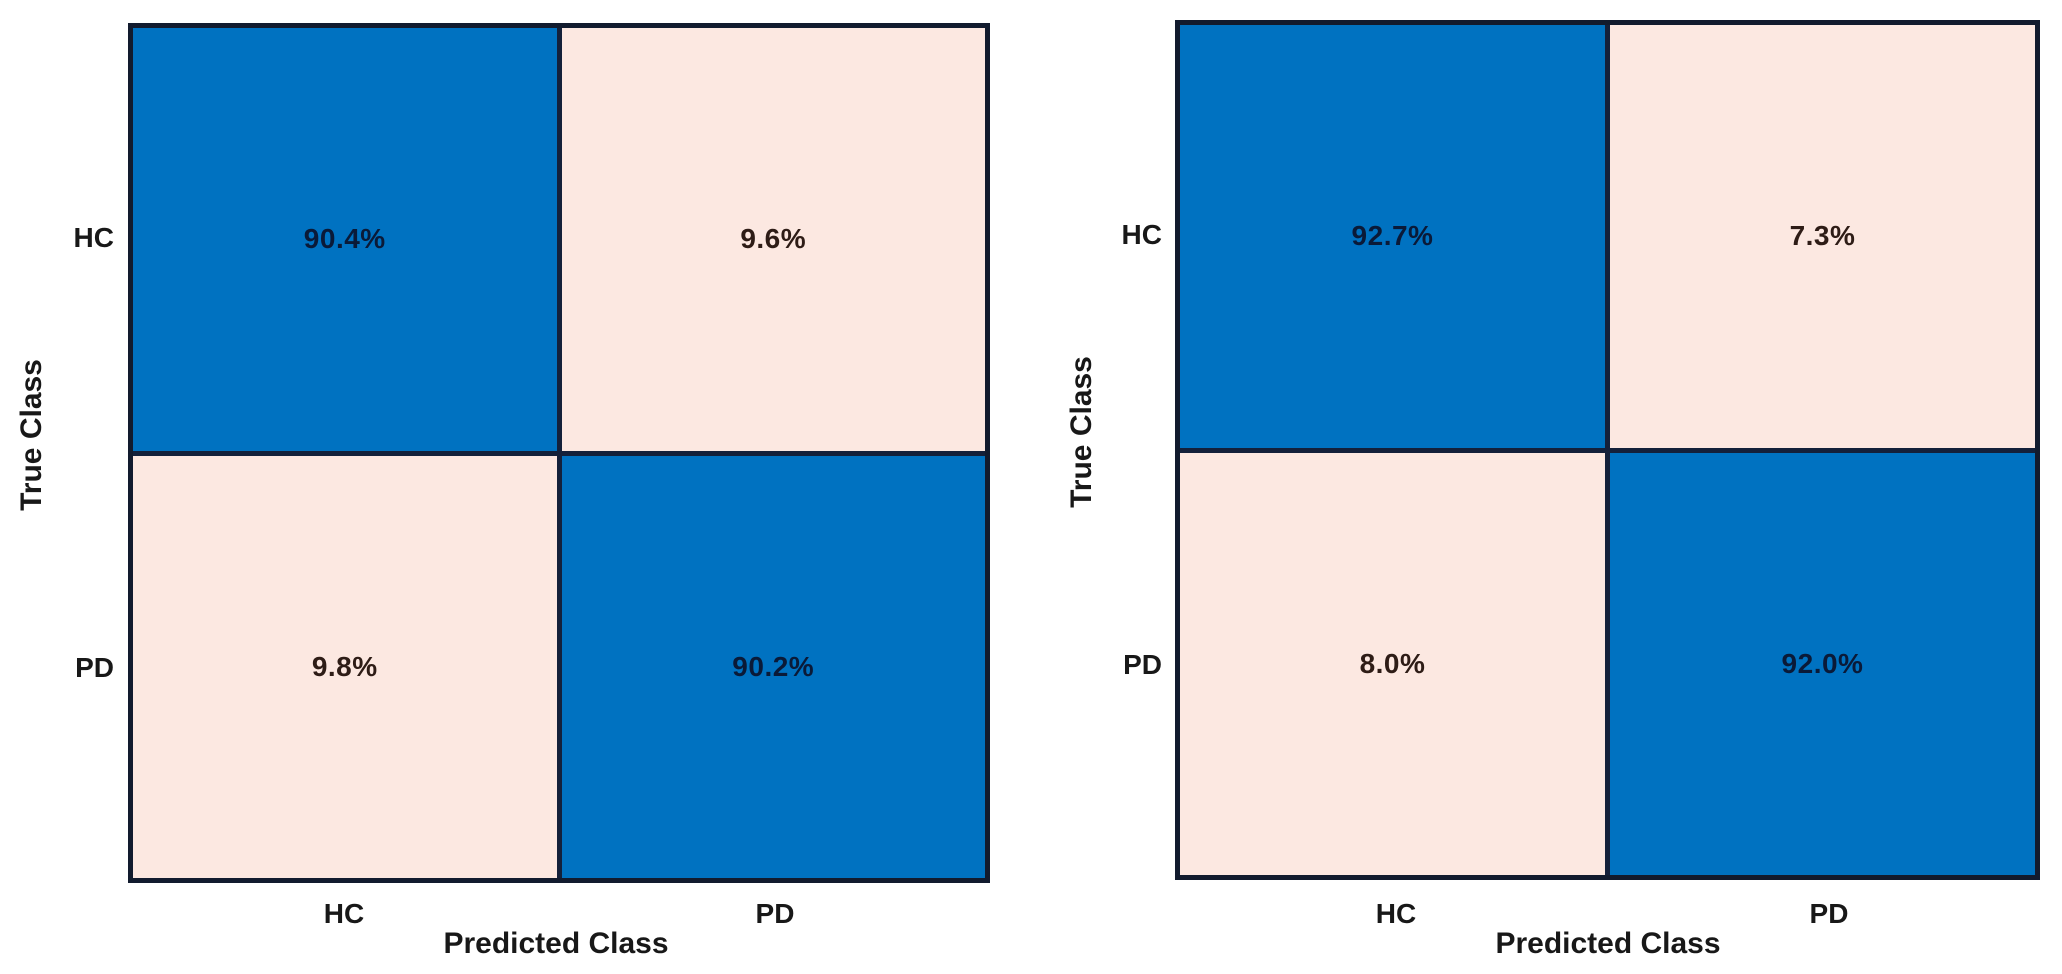  I want to click on row-label-pd-right: PD, so click(1142, 664).